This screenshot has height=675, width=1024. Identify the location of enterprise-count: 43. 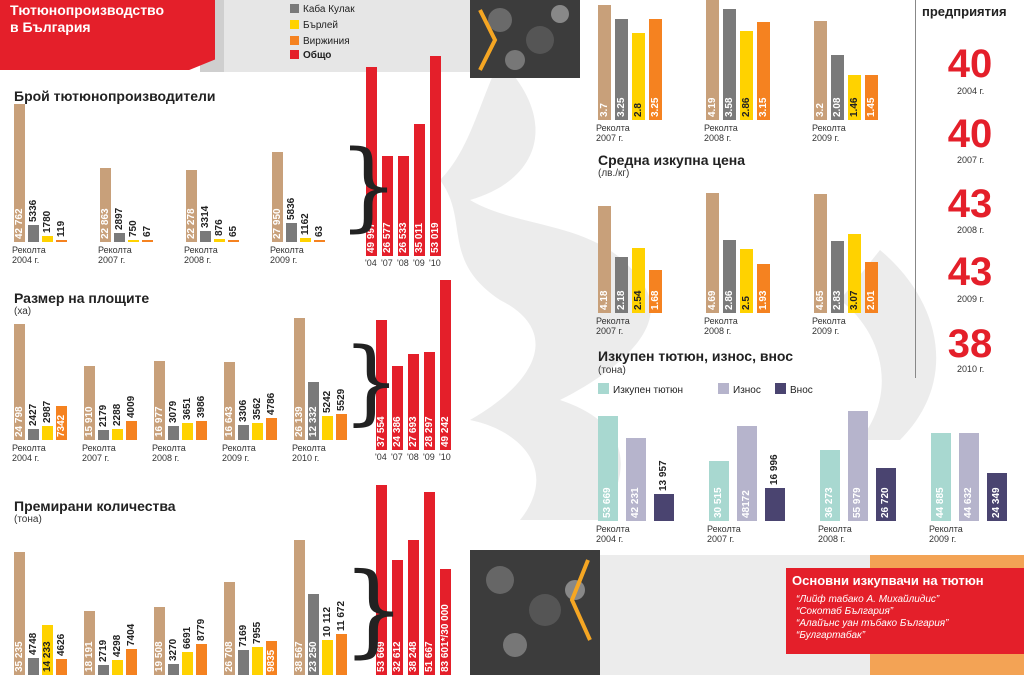
(970, 204).